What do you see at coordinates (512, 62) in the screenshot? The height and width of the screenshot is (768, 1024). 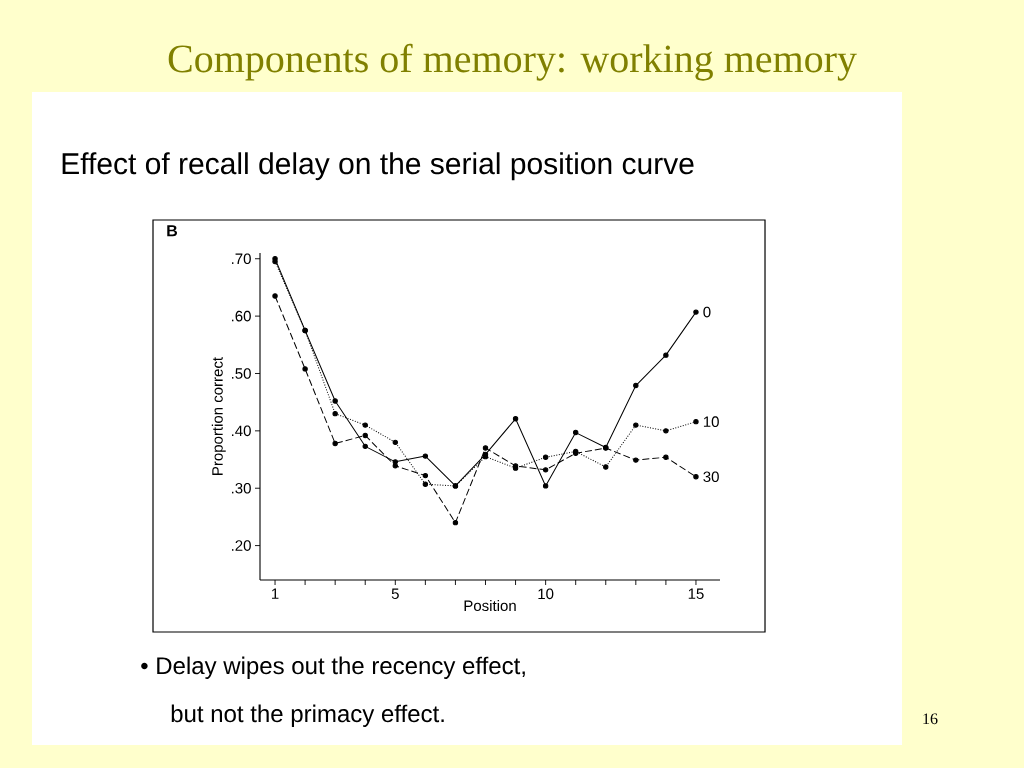 I see `chart-title: Components of memory: working memory` at bounding box center [512, 62].